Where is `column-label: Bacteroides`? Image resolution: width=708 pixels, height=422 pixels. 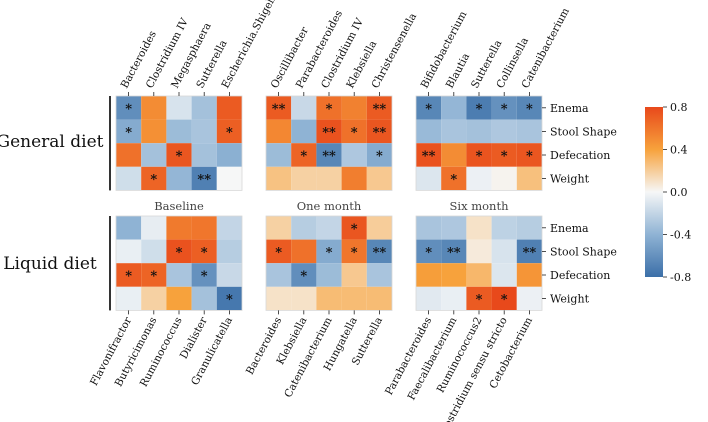 column-label: Bacteroides is located at coordinates (264, 346).